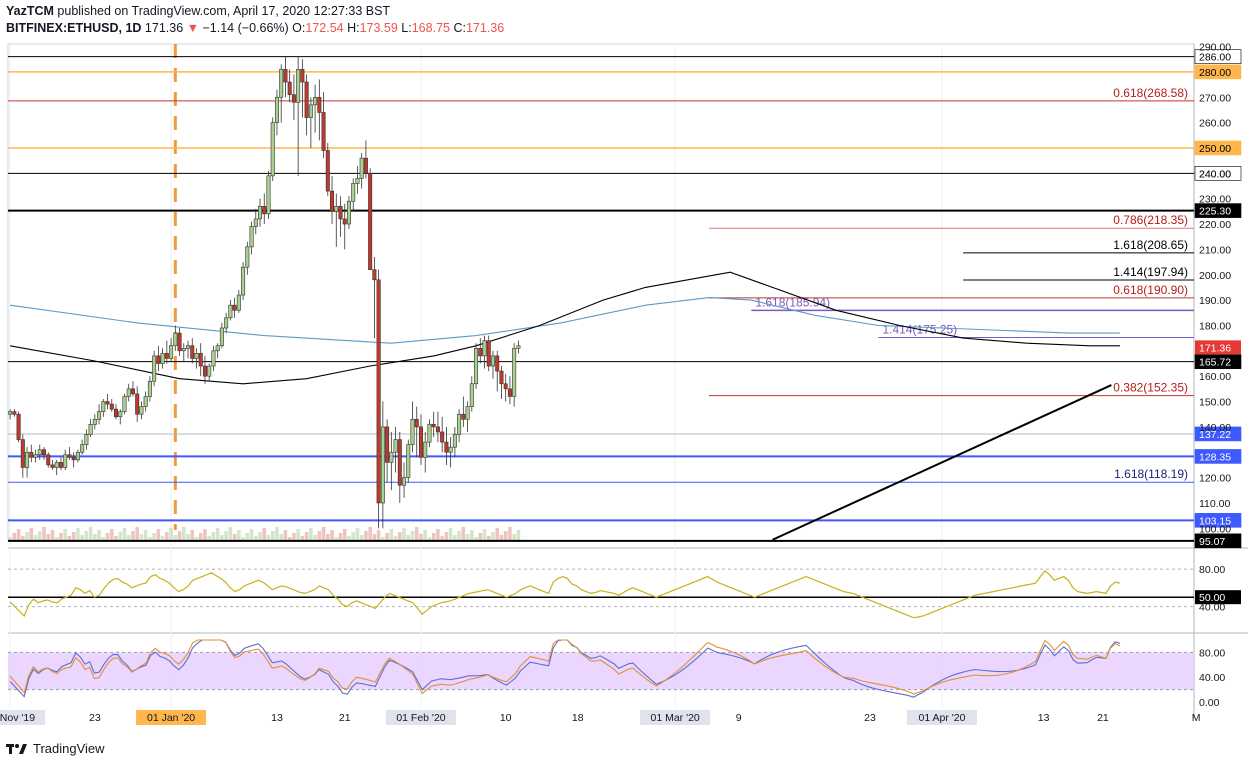 The height and width of the screenshot is (768, 1253). I want to click on axis-price-tag-label: 250.00, so click(1215, 149).